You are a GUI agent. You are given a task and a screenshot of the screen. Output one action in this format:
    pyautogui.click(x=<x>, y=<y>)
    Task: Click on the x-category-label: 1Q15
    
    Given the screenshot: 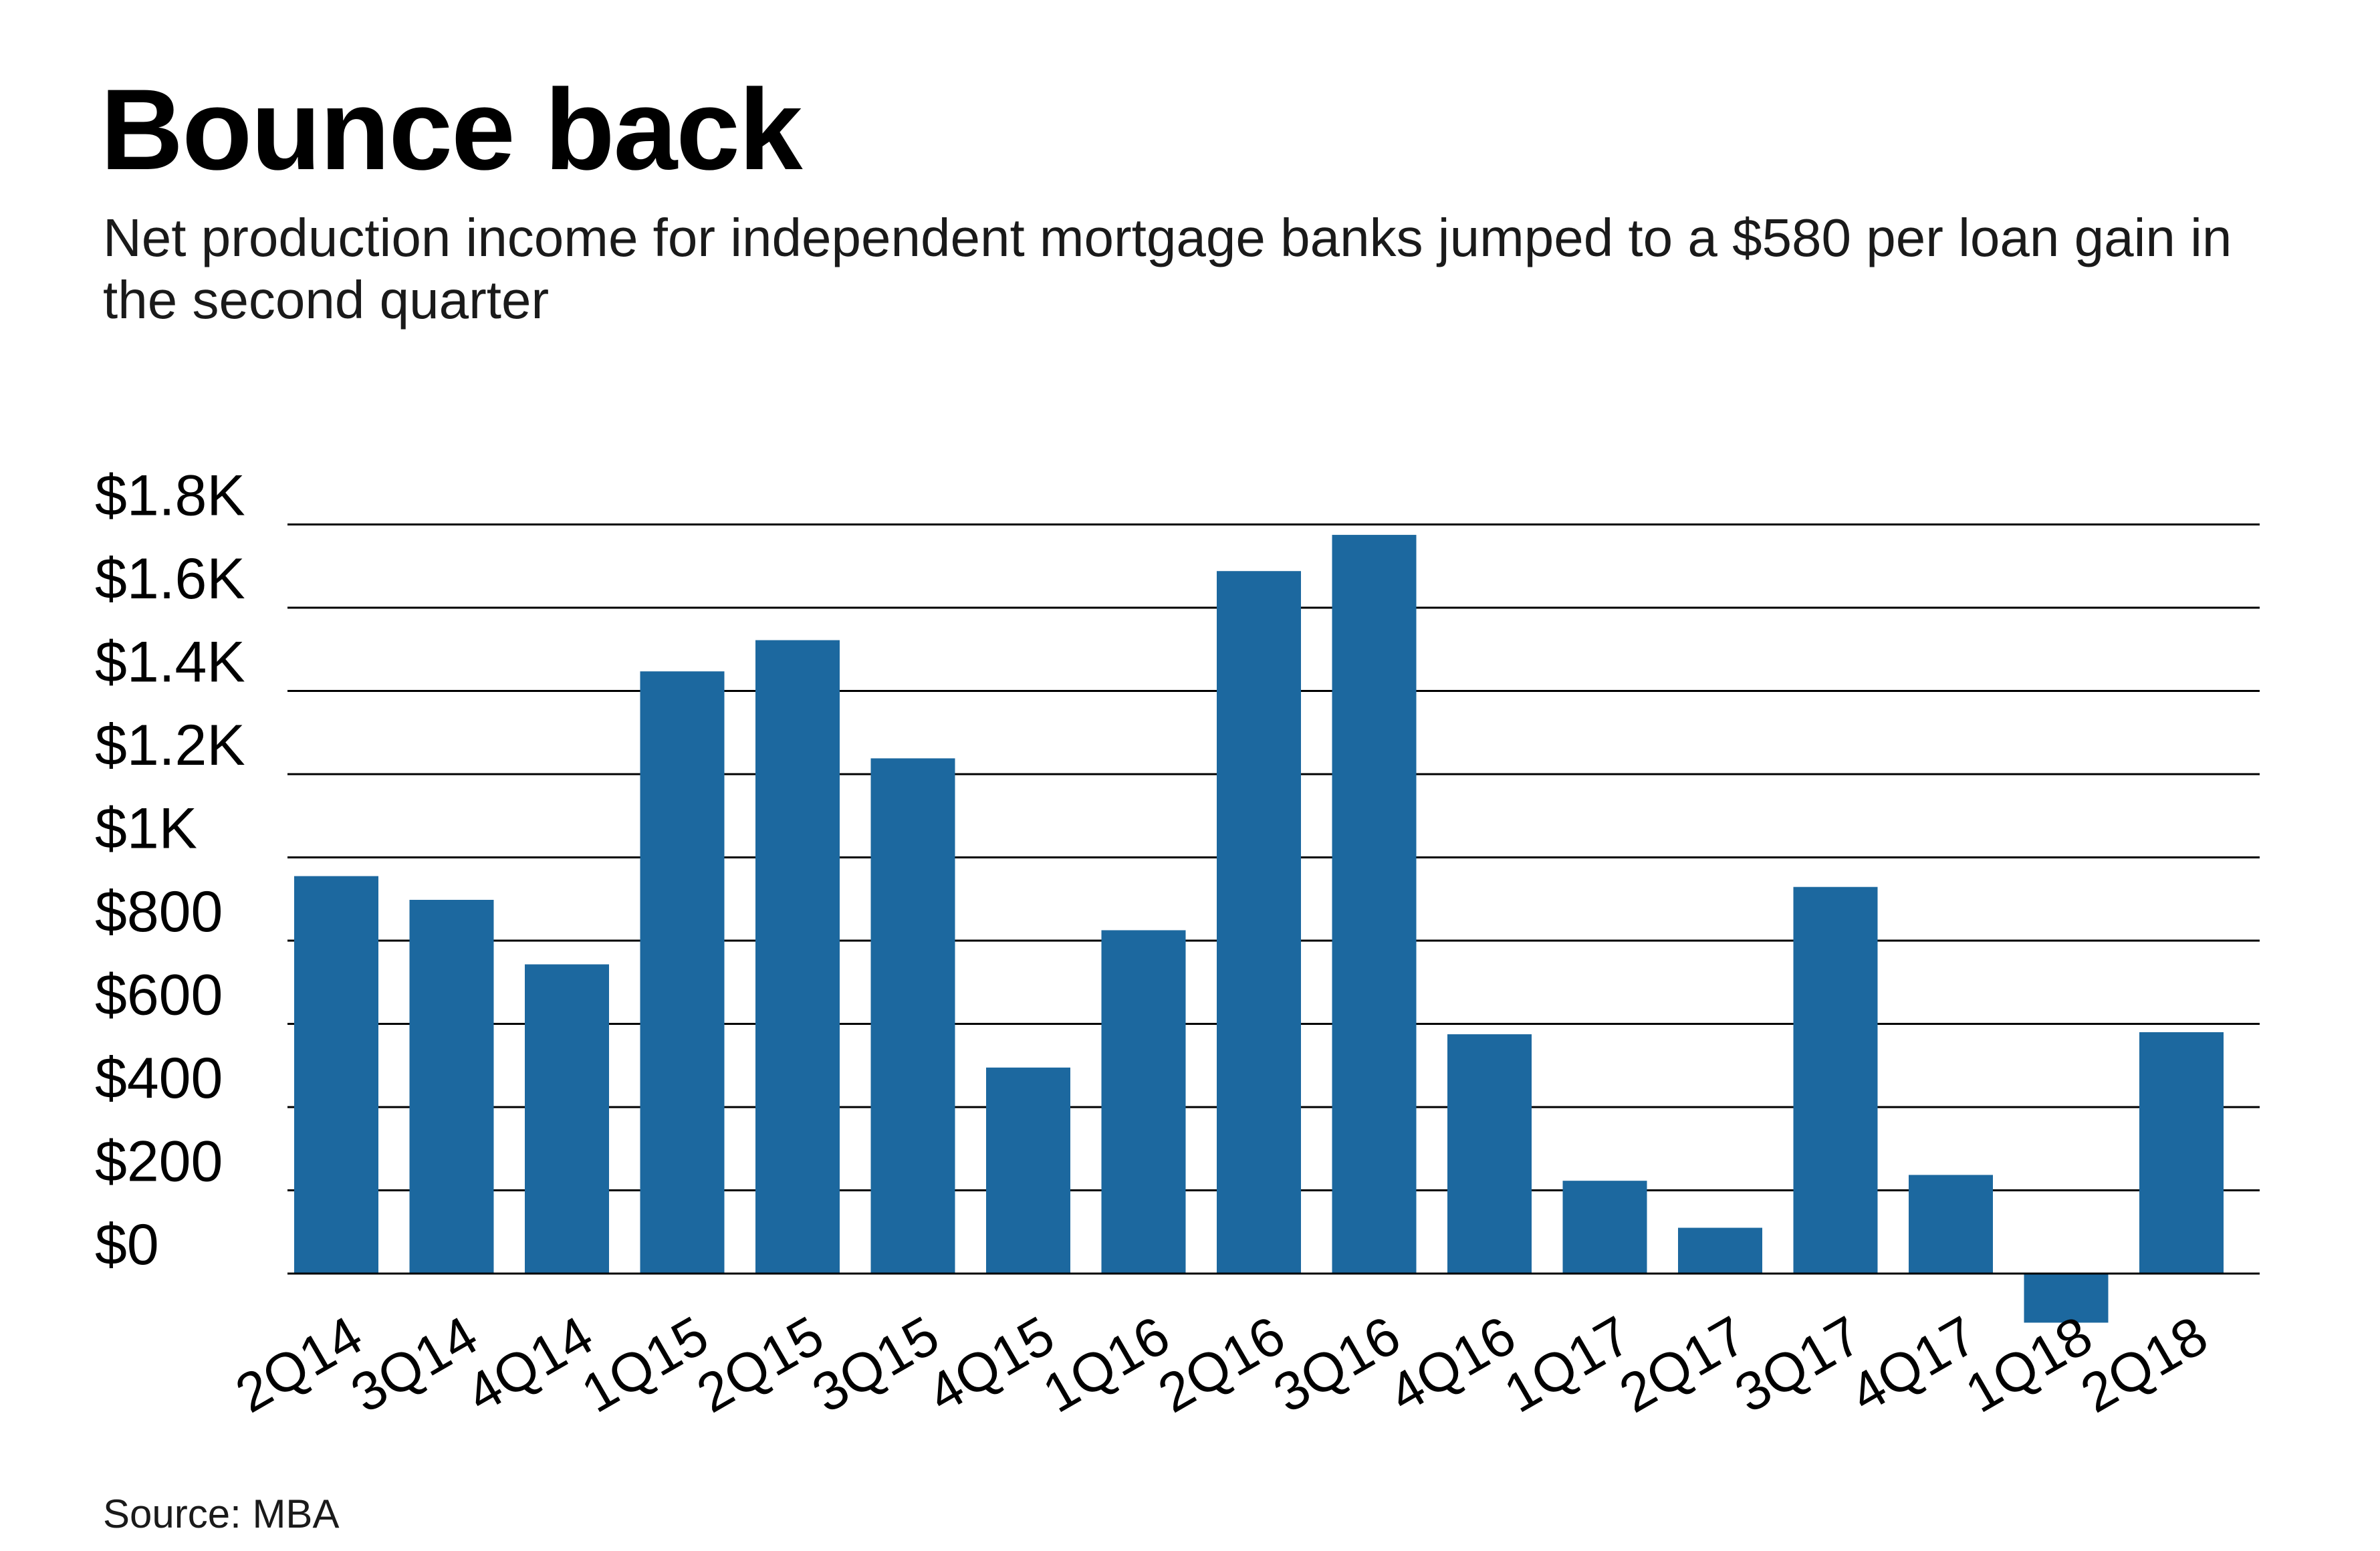 What is the action you would take?
    pyautogui.click(x=645, y=1365)
    